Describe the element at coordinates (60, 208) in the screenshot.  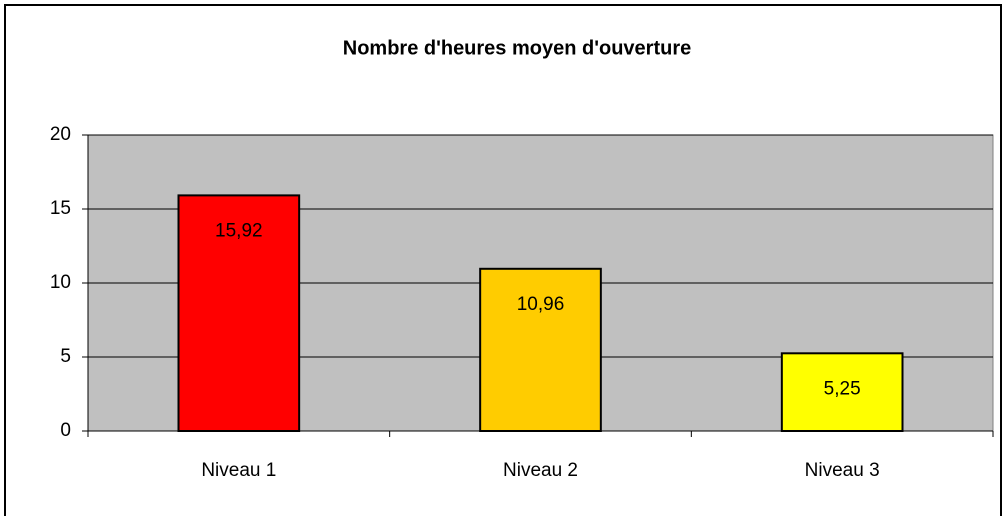
I see `y-tick-label: 15` at that location.